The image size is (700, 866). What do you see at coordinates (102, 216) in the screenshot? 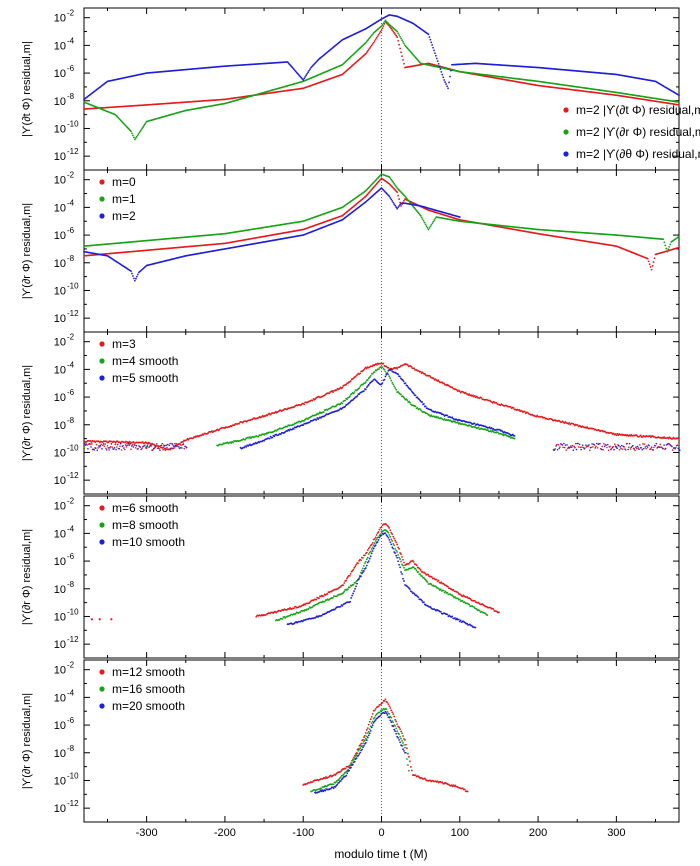
I see `legend-marker` at bounding box center [102, 216].